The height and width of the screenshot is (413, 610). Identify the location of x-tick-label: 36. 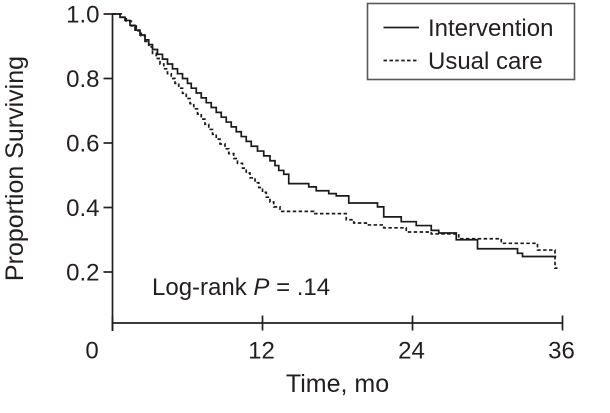
(561, 351).